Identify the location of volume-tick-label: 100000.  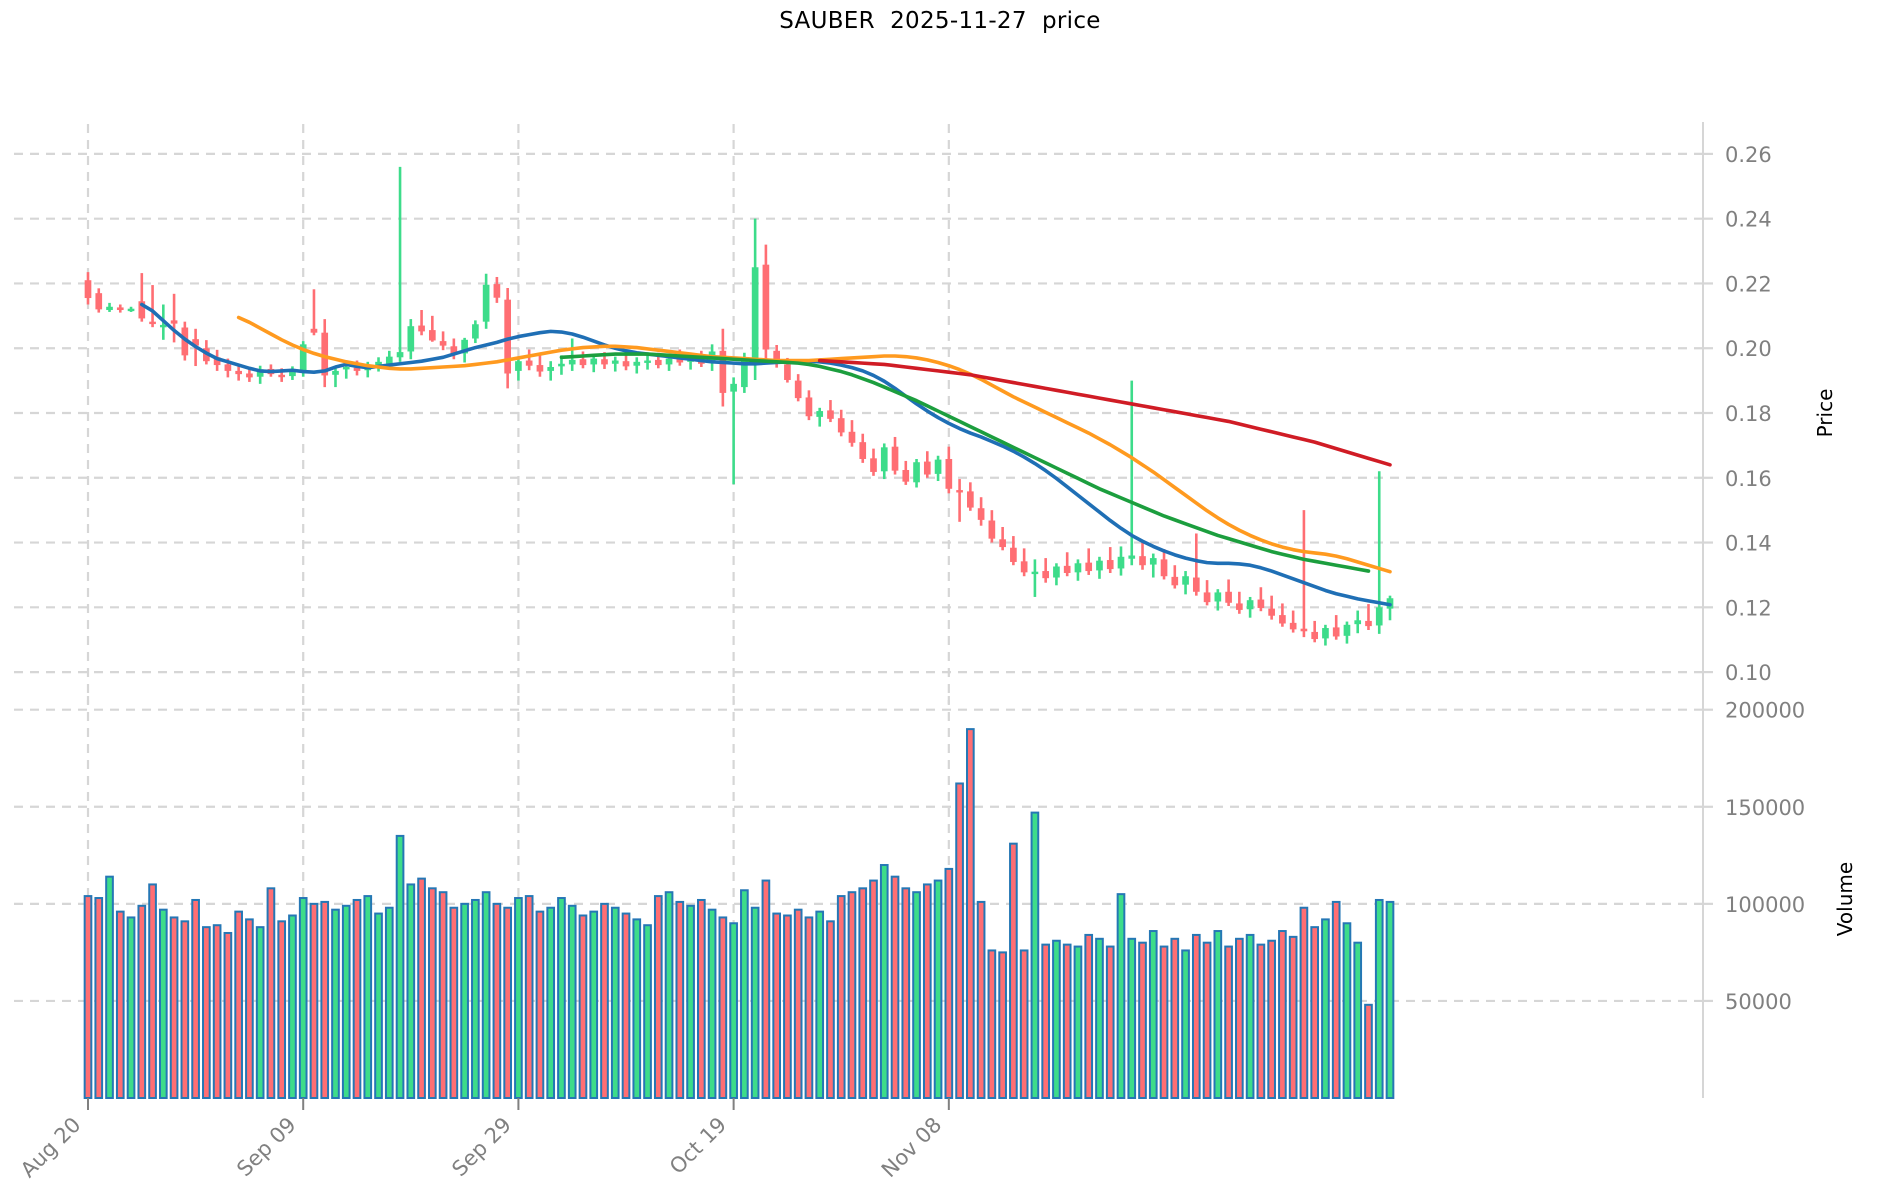
(1765, 905).